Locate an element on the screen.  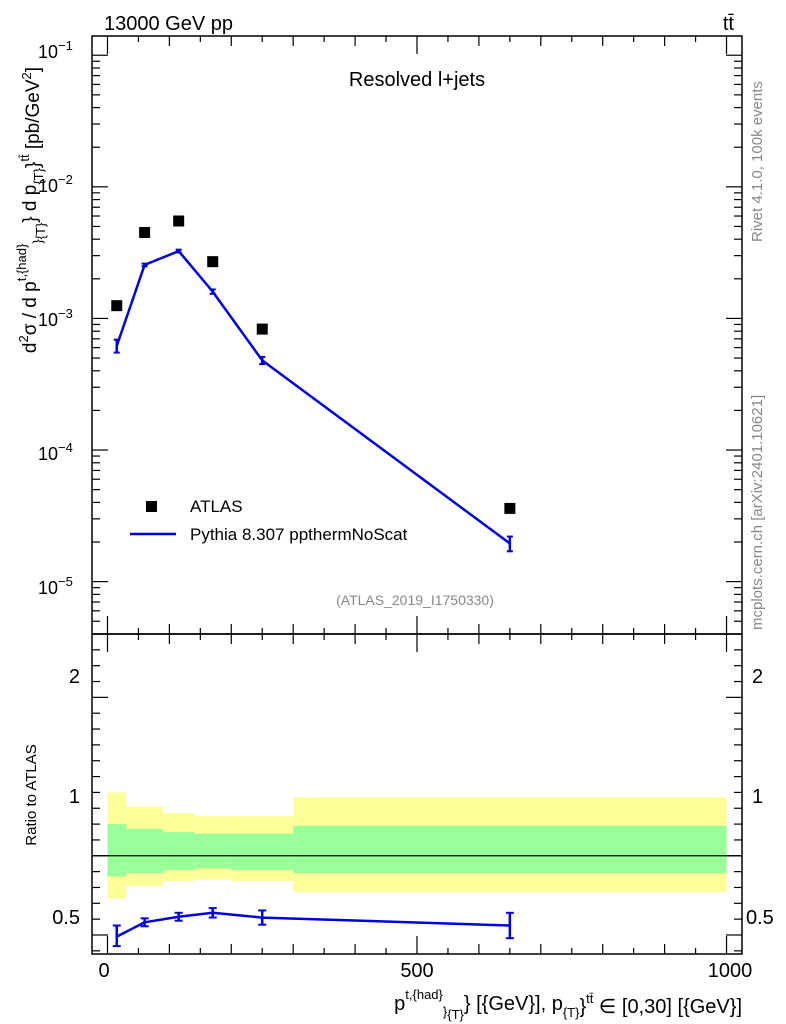
x-tick-0: 0 is located at coordinates (103, 971).